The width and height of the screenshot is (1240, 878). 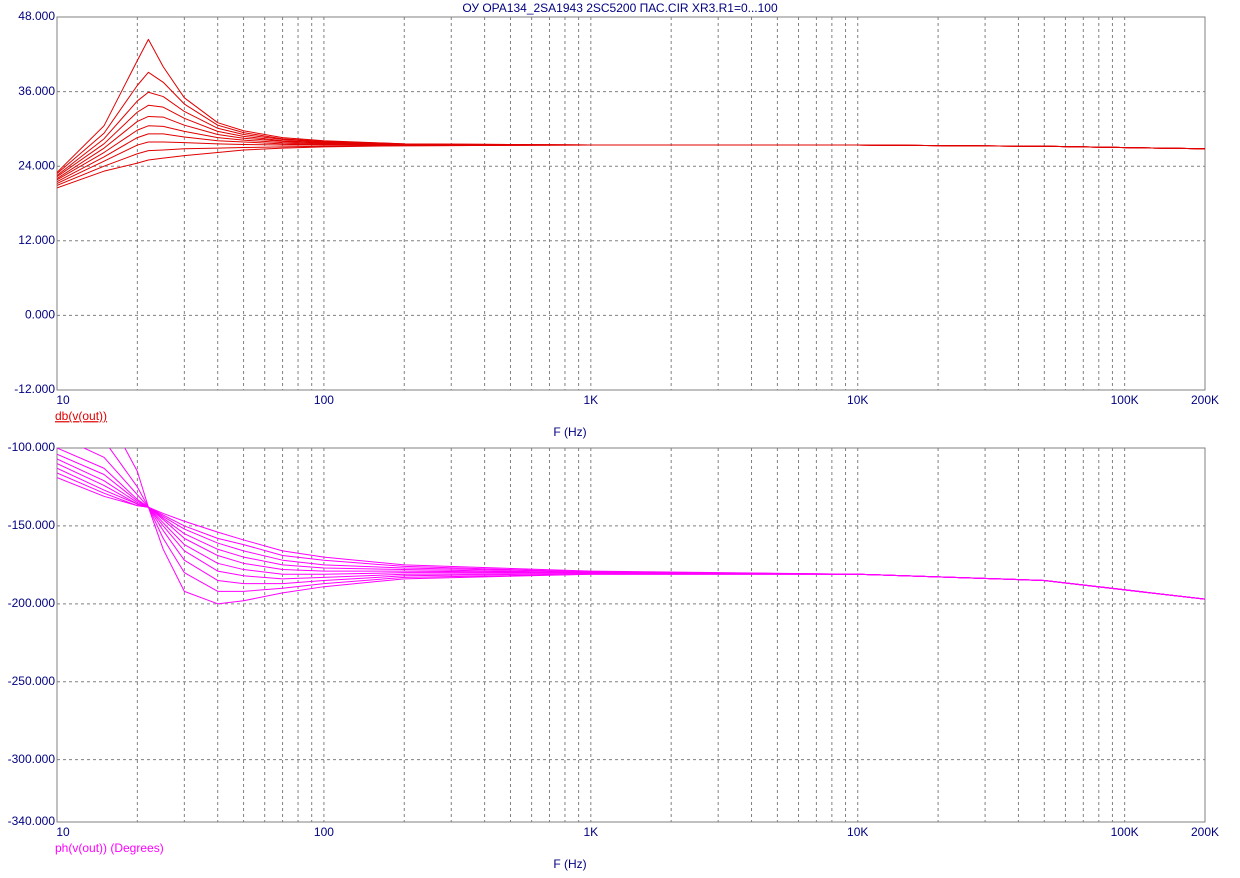 I want to click on y-tick-label: -100.000, so click(x=32, y=447).